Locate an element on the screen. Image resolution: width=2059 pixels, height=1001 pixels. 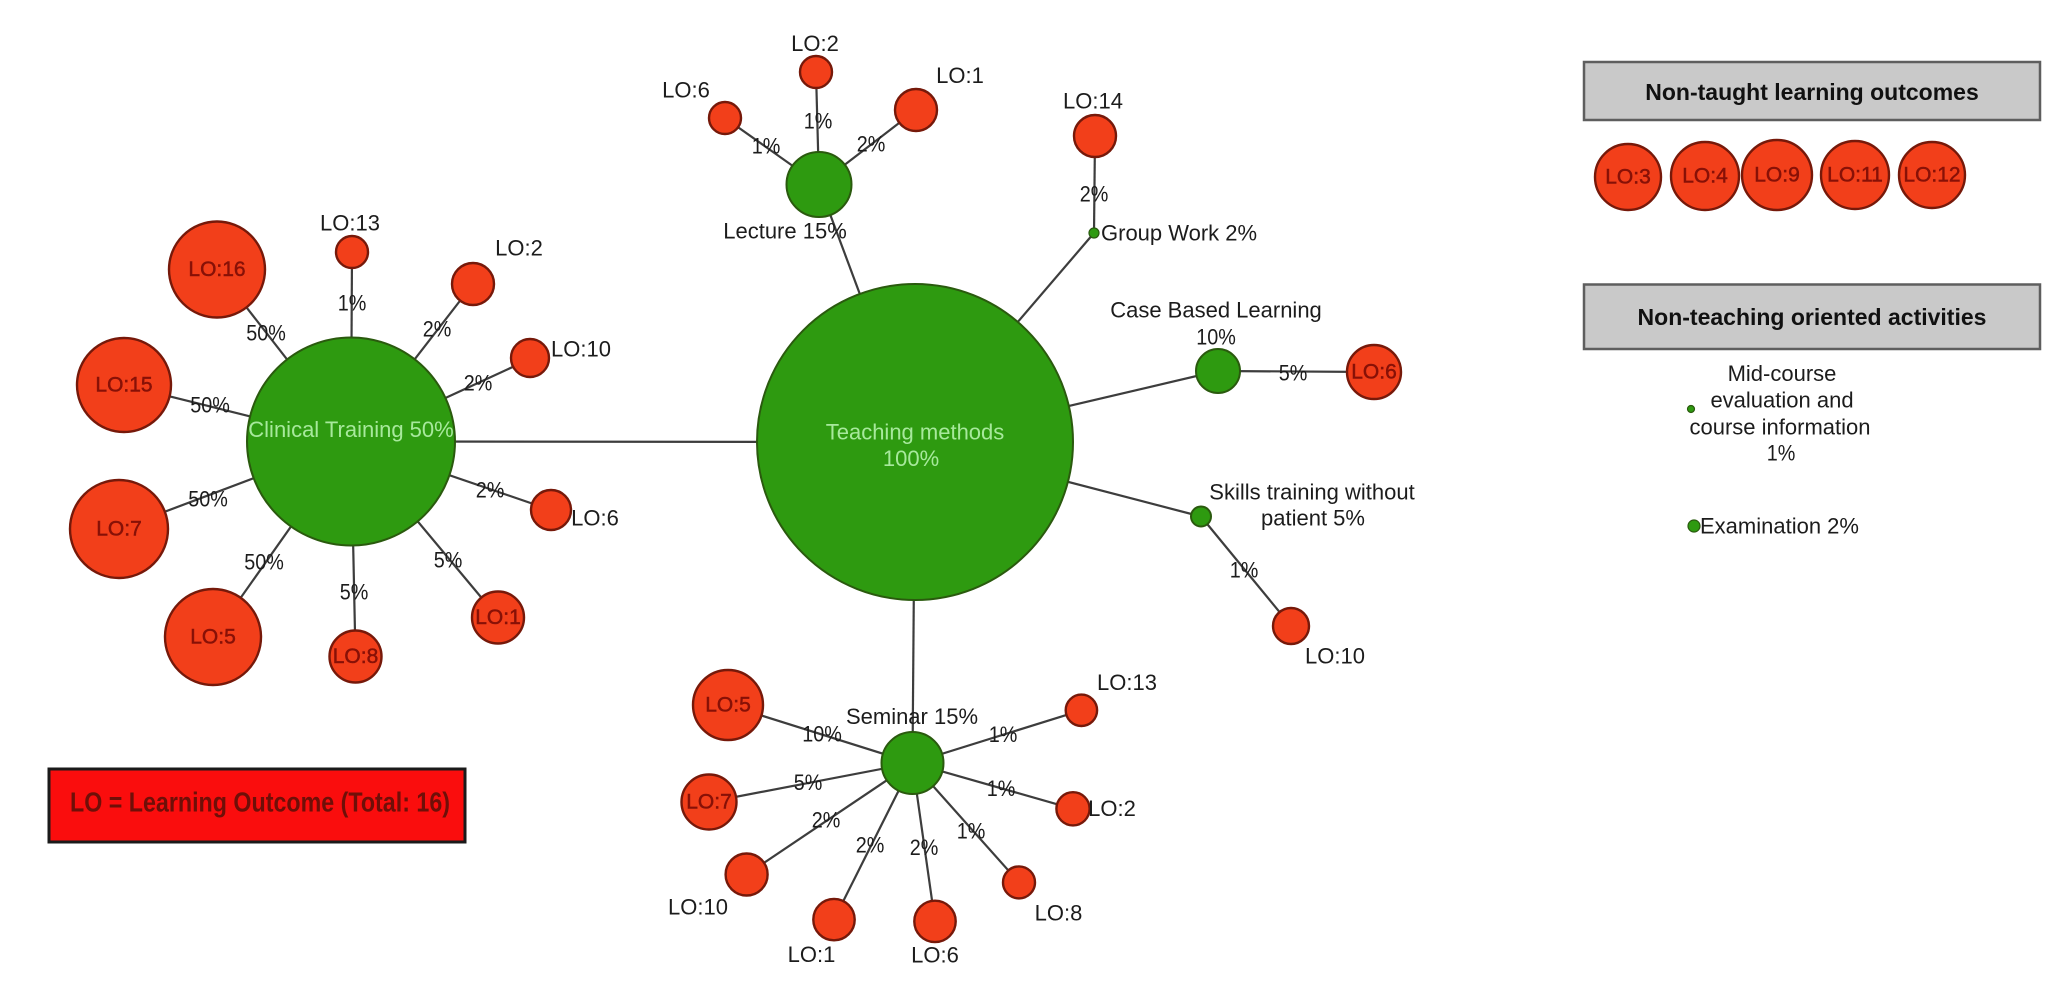
svg-text: LO:4 is located at coordinates (1705, 176).